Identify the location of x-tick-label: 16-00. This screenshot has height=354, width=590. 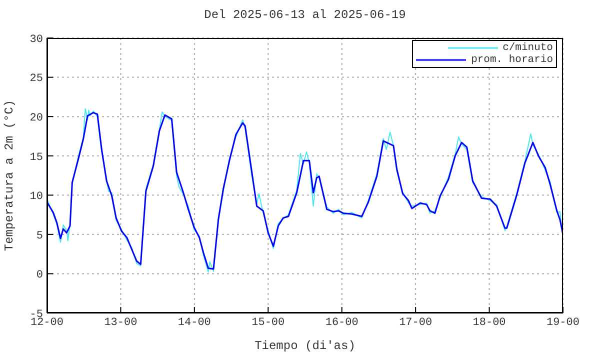
(341, 322).